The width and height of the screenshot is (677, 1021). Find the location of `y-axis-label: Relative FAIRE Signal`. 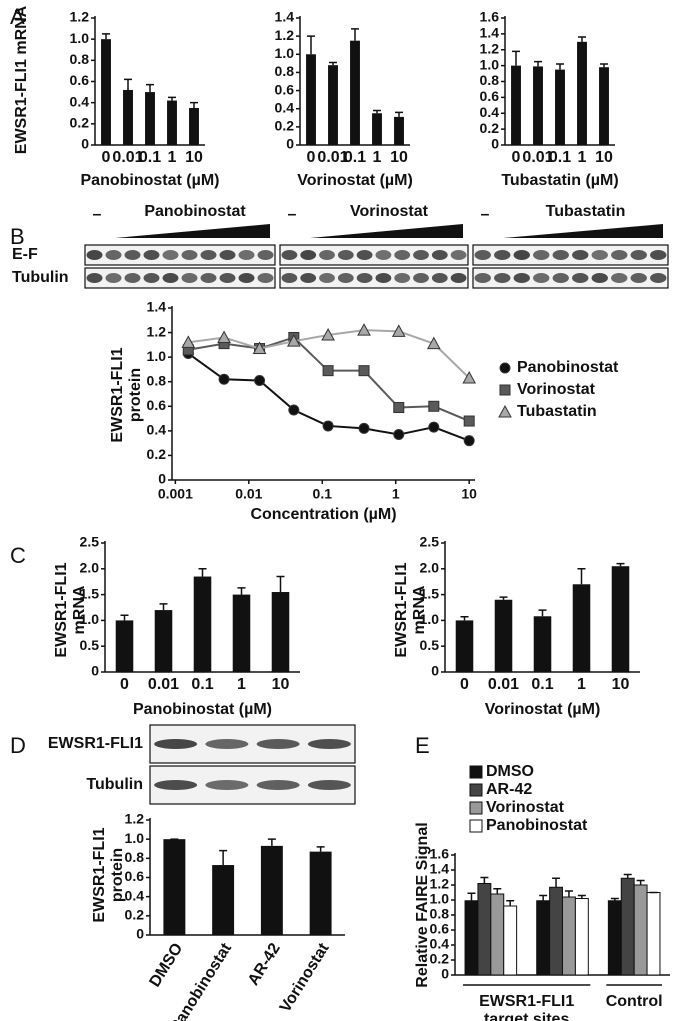

y-axis-label: Relative FAIRE Signal is located at coordinates (422, 904).